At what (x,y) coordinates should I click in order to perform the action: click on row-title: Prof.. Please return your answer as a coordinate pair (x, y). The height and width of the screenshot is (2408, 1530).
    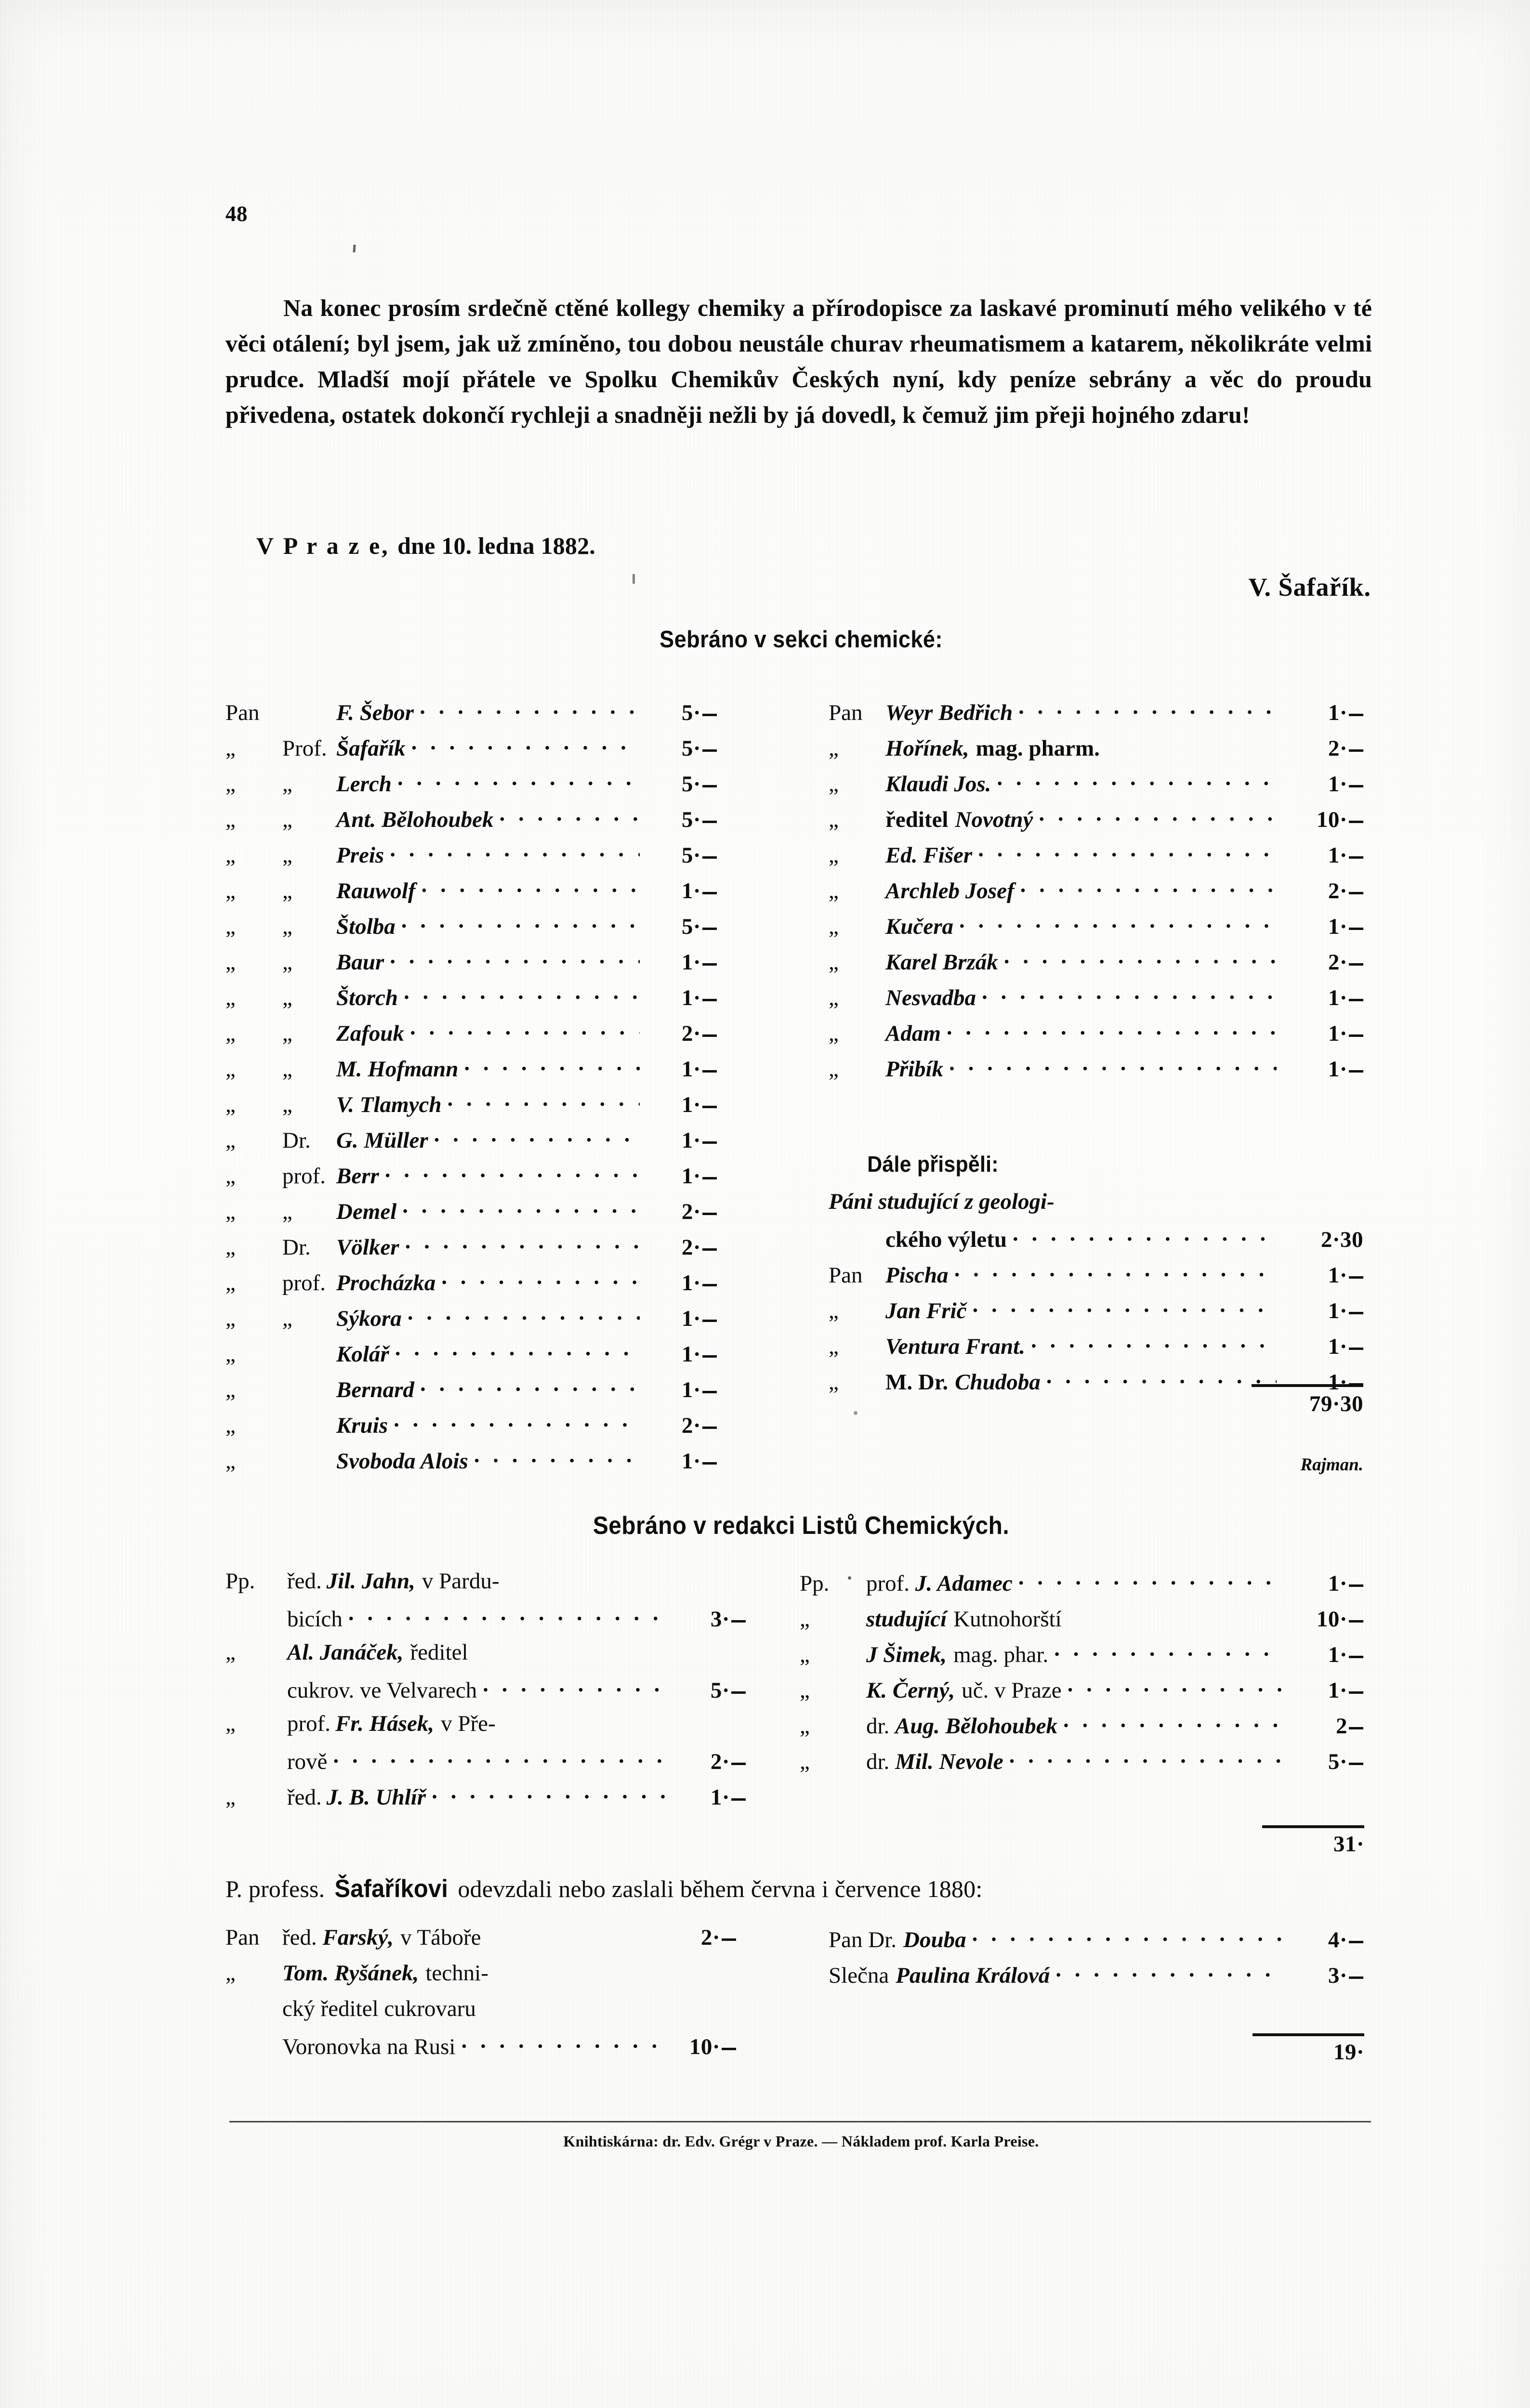
    Looking at the image, I should click on (304, 748).